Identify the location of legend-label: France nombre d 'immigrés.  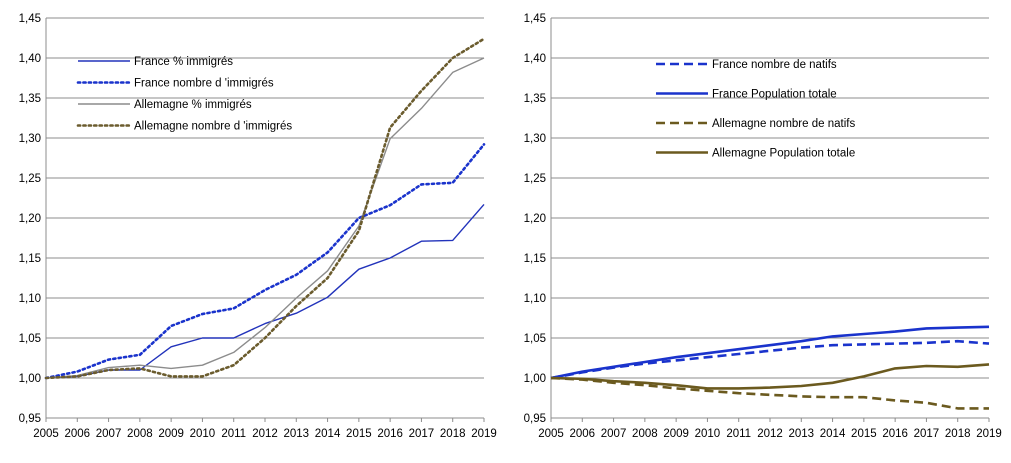
(204, 84).